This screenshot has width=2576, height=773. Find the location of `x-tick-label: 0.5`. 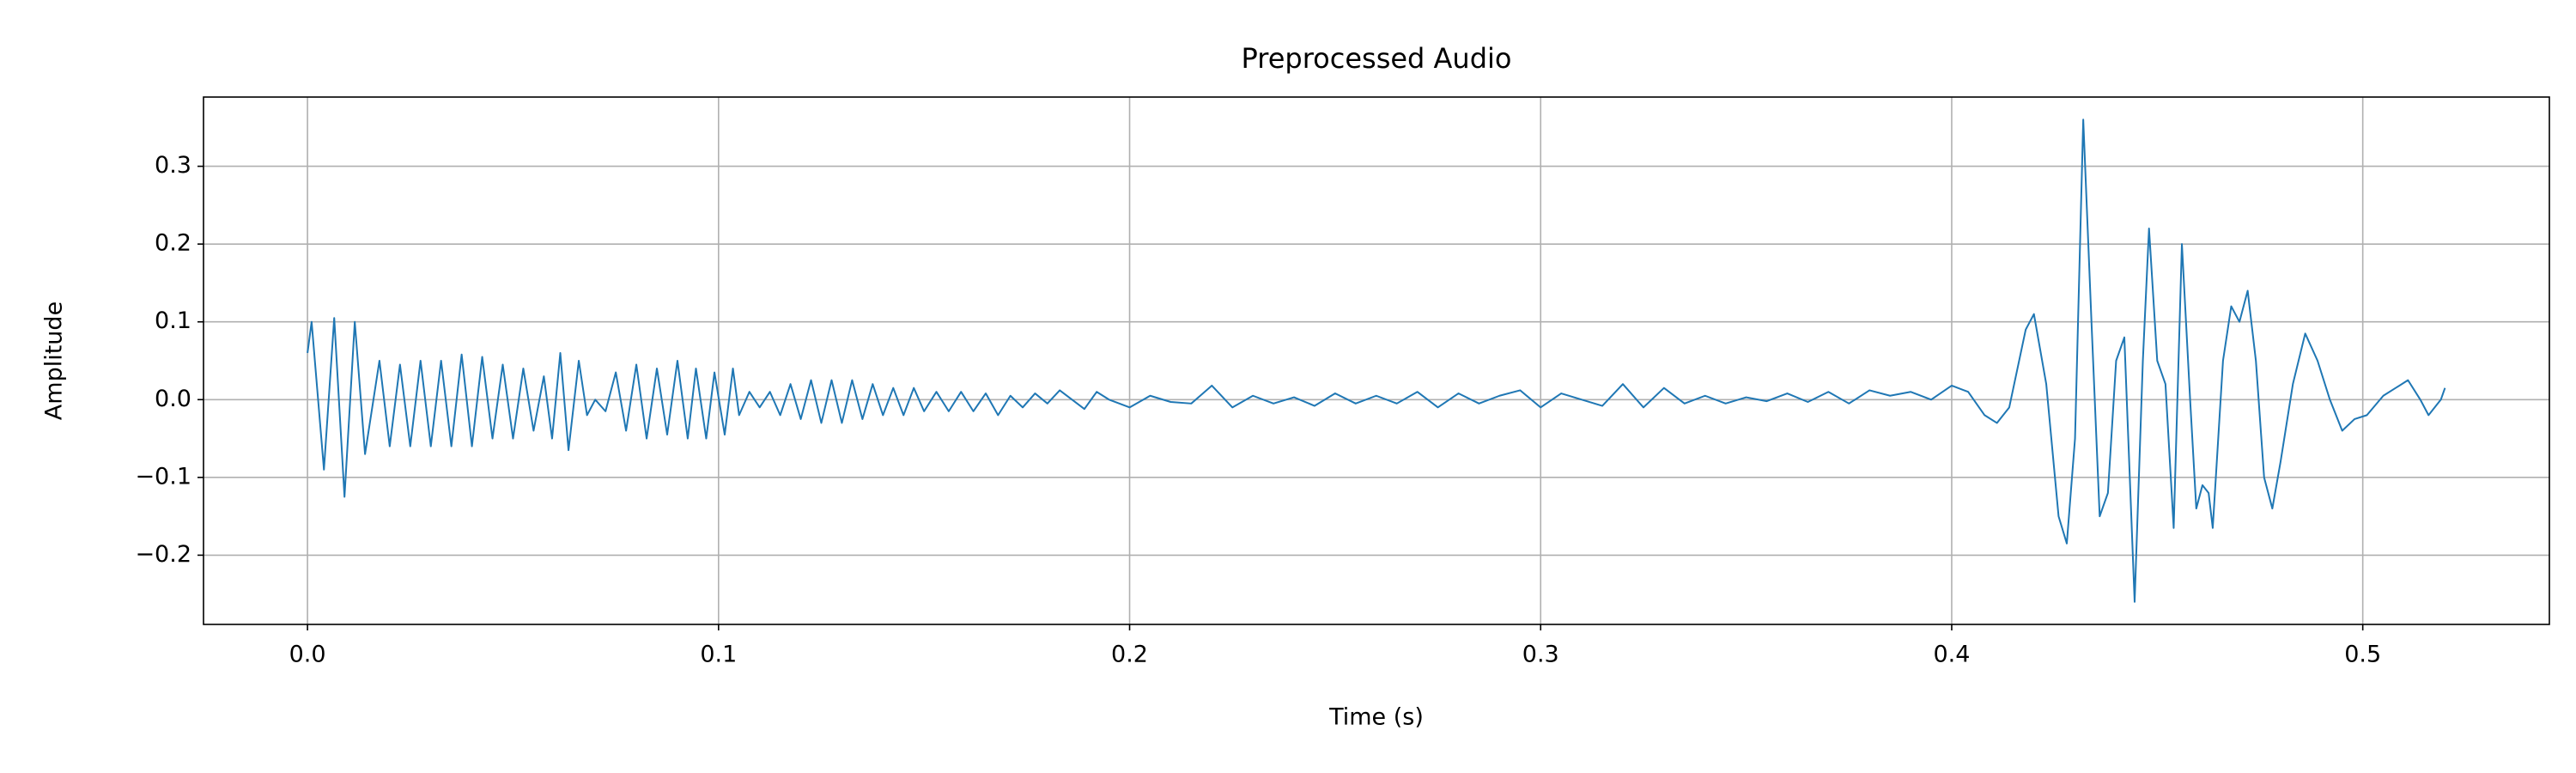

x-tick-label: 0.5 is located at coordinates (2362, 655).